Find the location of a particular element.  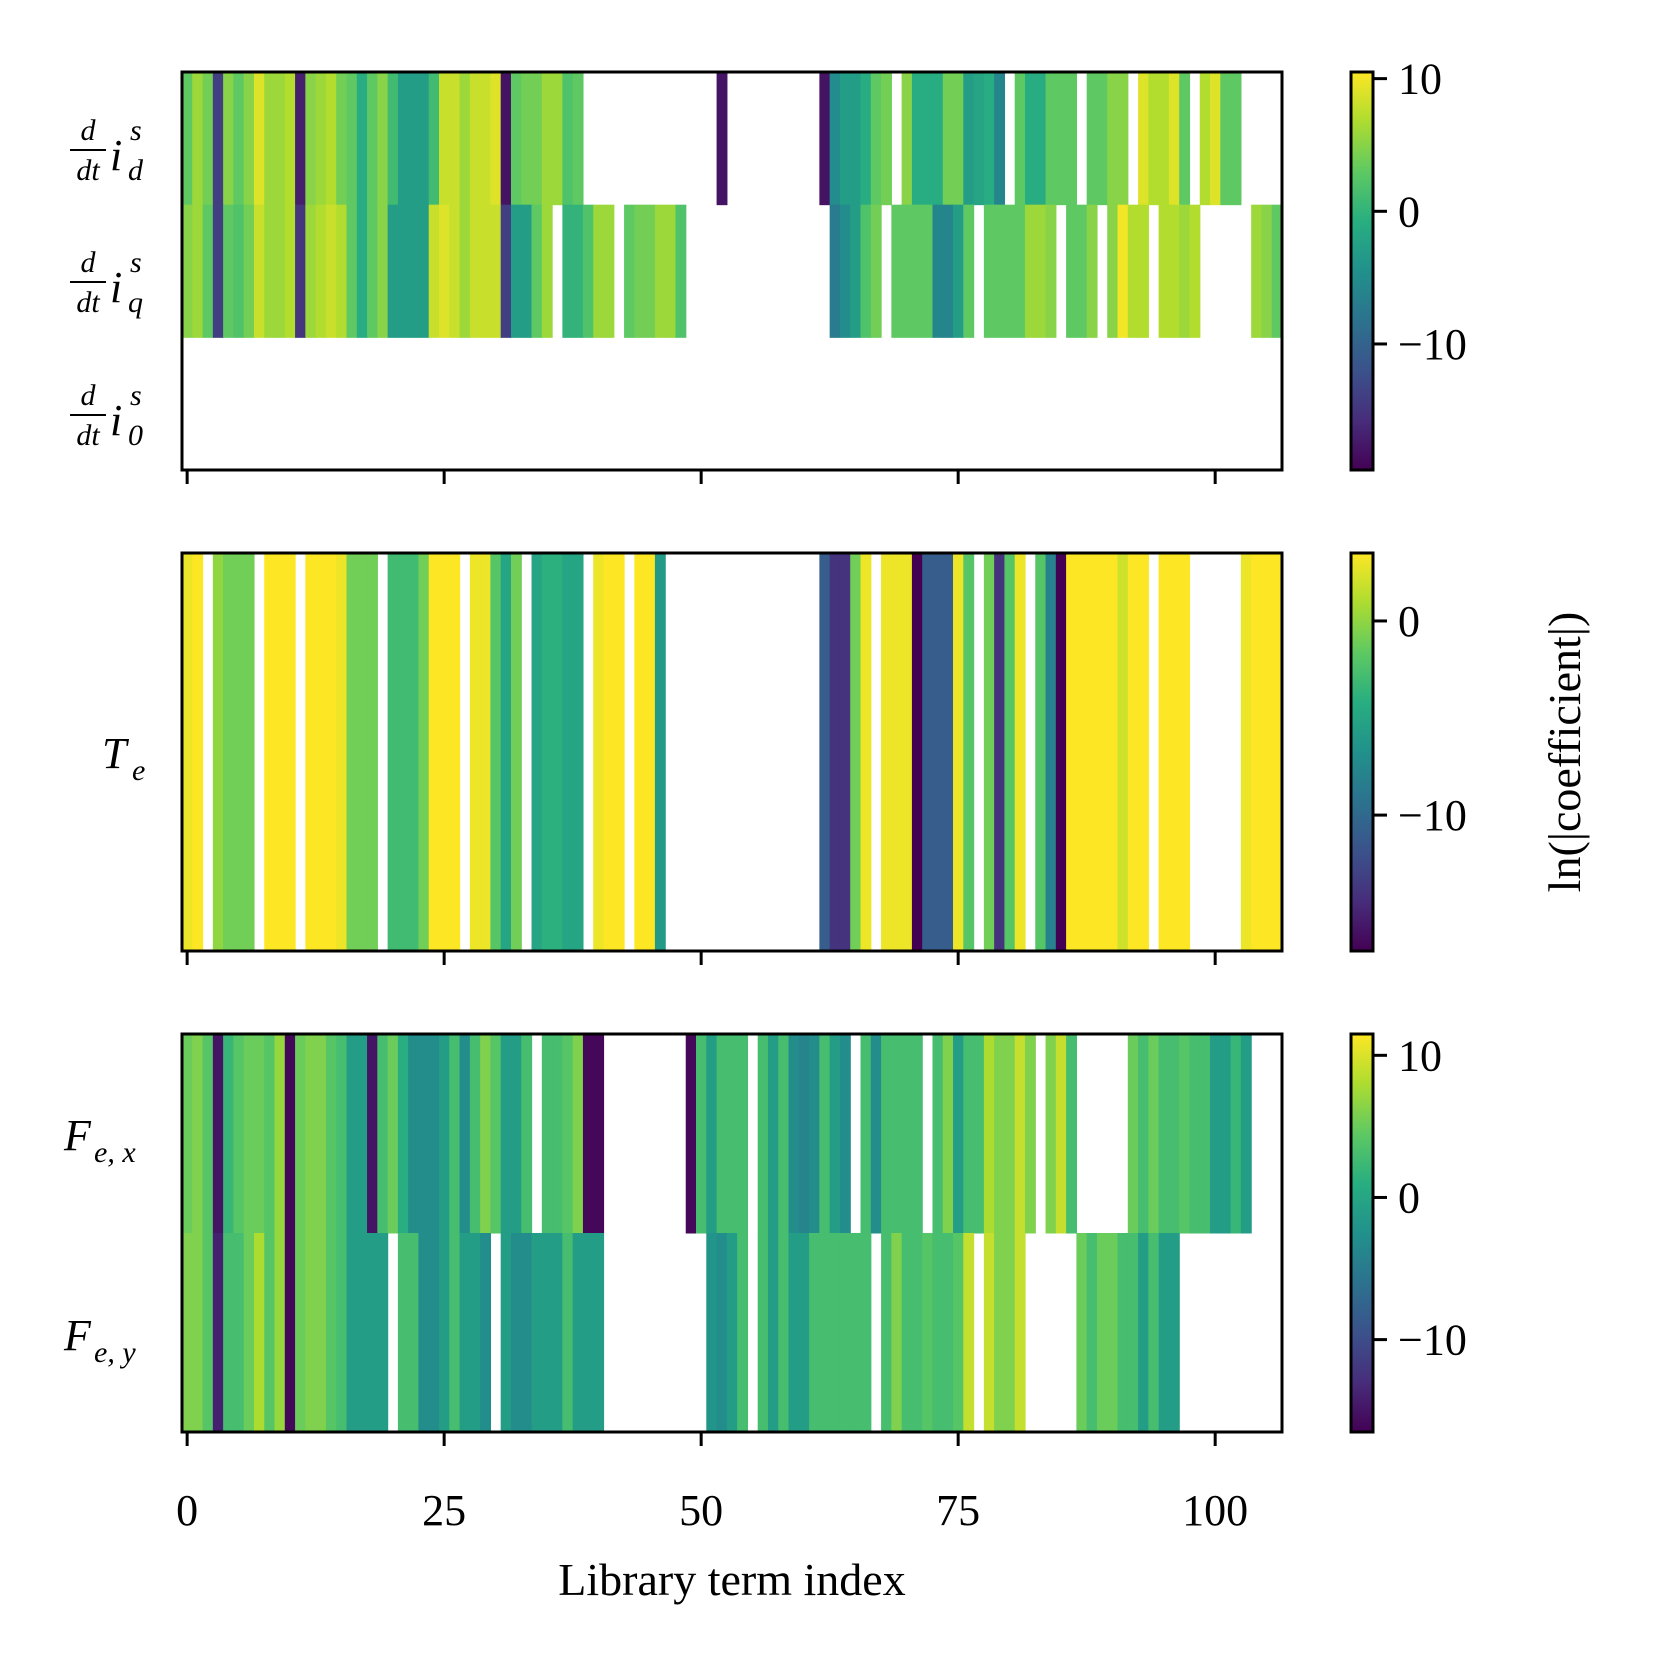

row-label-fey: F e, y is located at coordinates (99, 1340).